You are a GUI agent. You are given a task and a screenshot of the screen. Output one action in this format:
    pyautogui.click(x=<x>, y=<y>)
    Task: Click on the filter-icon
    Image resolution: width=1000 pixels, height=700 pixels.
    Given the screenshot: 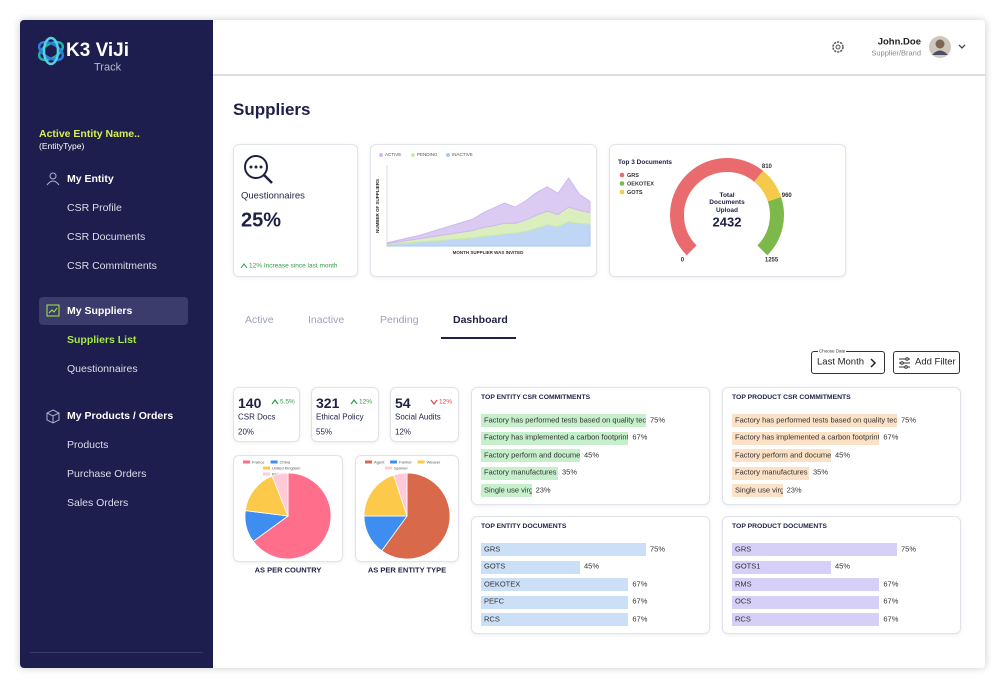 What is the action you would take?
    pyautogui.click(x=904, y=363)
    